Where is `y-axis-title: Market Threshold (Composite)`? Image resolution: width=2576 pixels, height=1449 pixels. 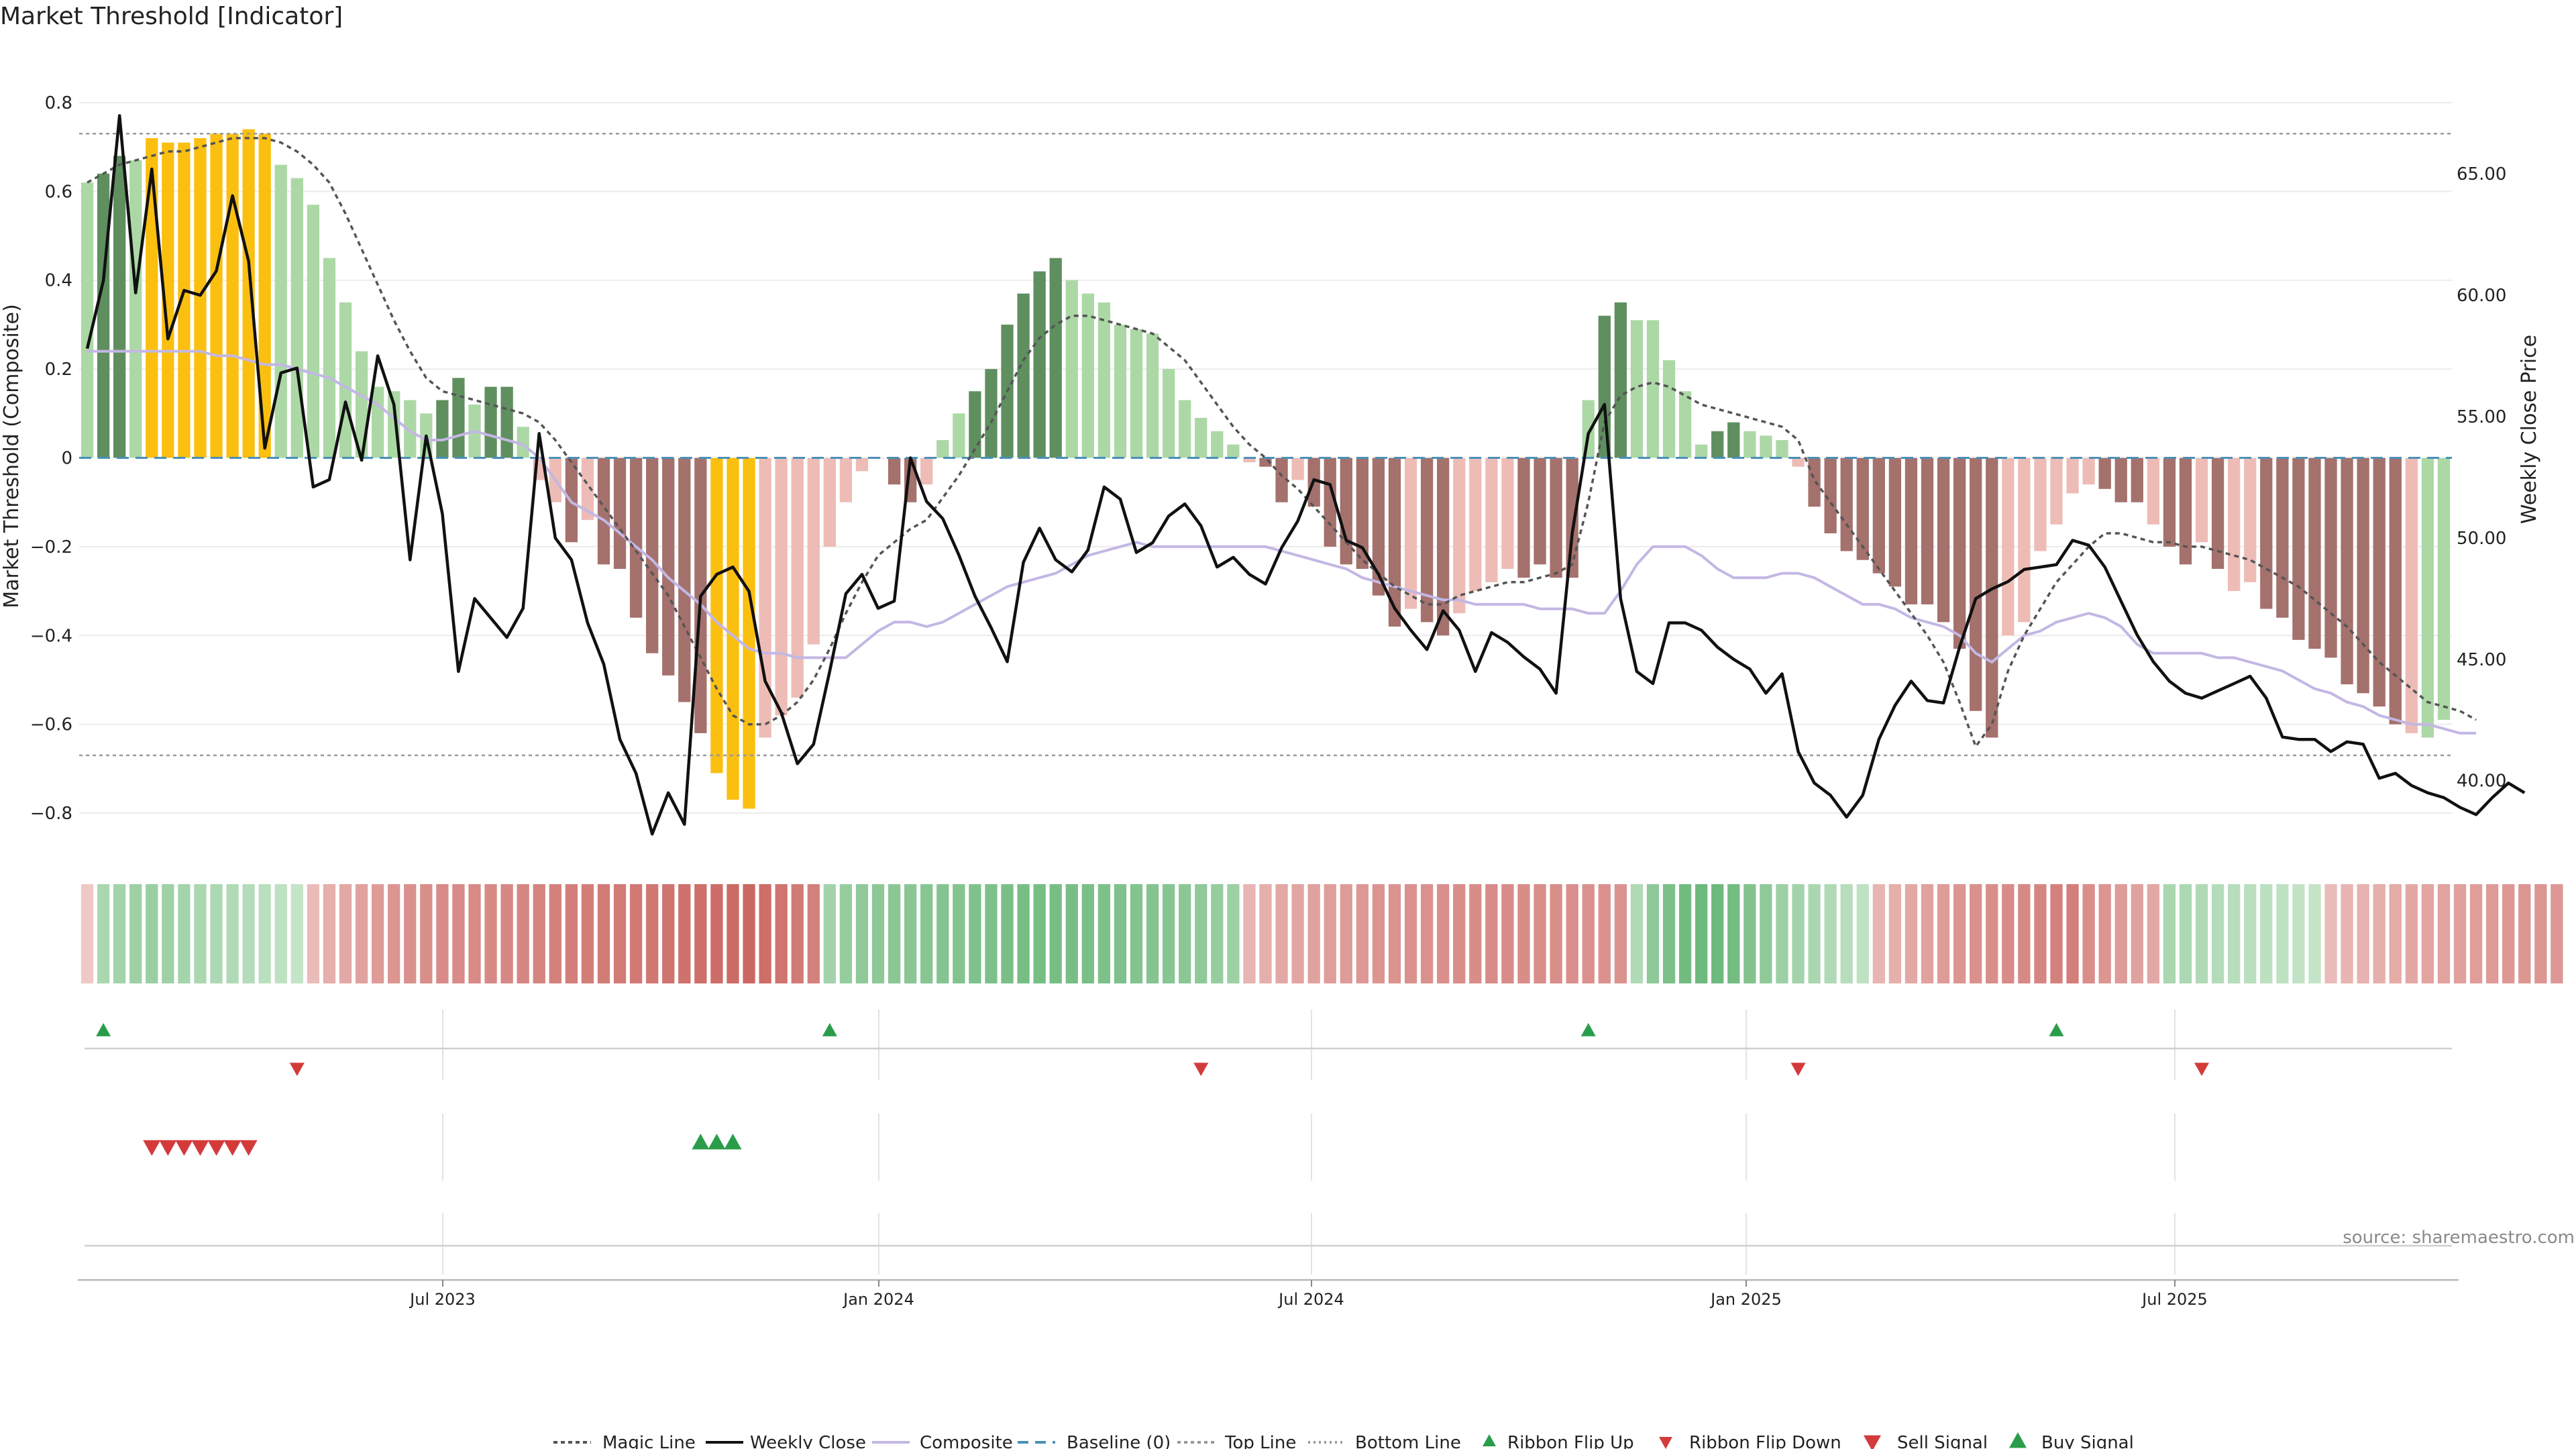
y-axis-title: Market Threshold (Composite) is located at coordinates (11, 456).